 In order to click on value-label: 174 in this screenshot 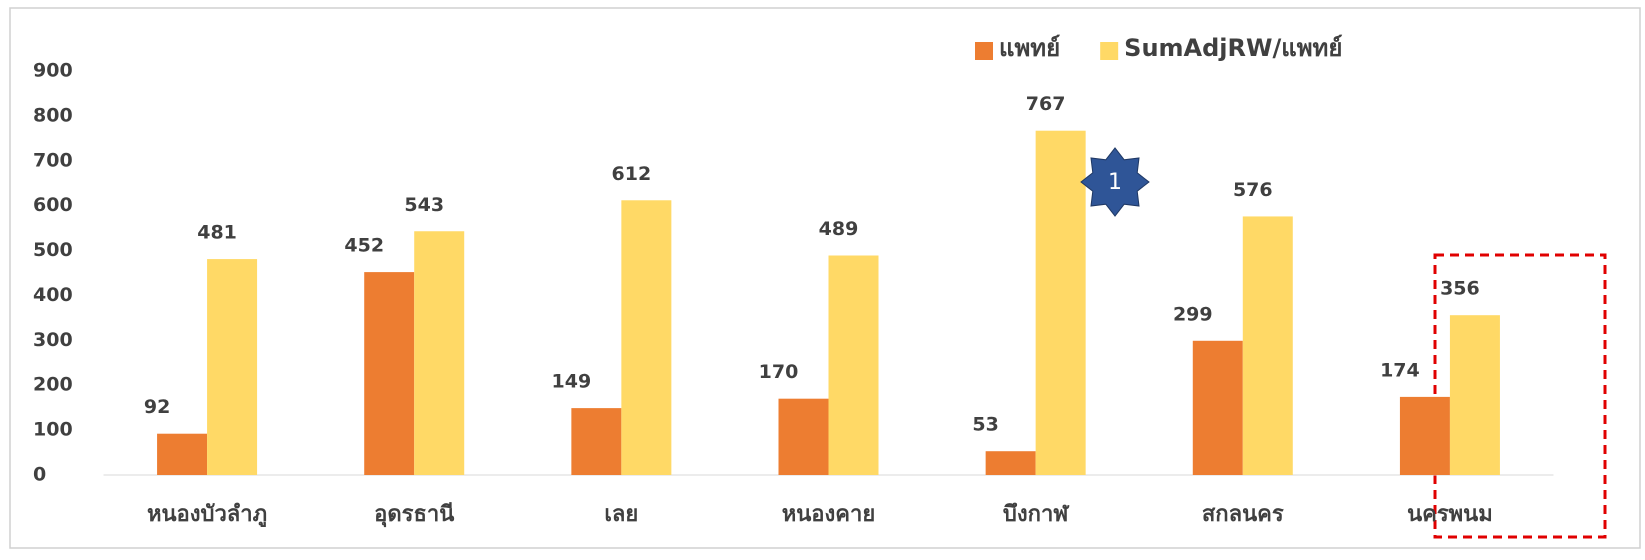, I will do `click(1400, 370)`.